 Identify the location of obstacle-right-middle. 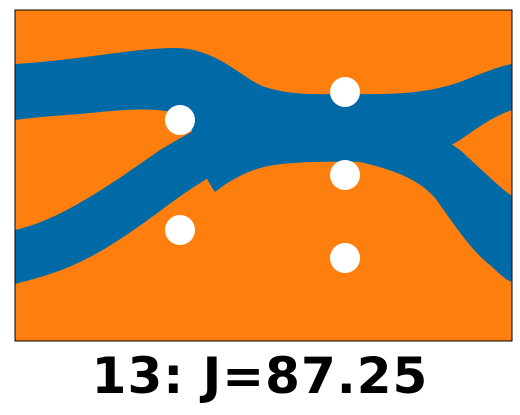
(345, 175).